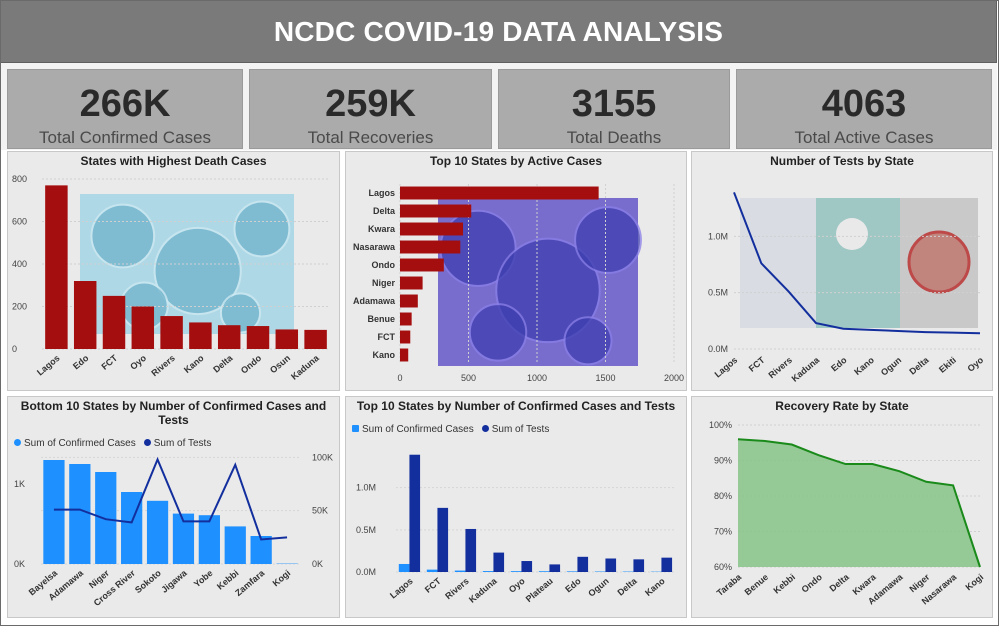  What do you see at coordinates (280, 364) in the screenshot?
I see `x-tick-label: Osun` at bounding box center [280, 364].